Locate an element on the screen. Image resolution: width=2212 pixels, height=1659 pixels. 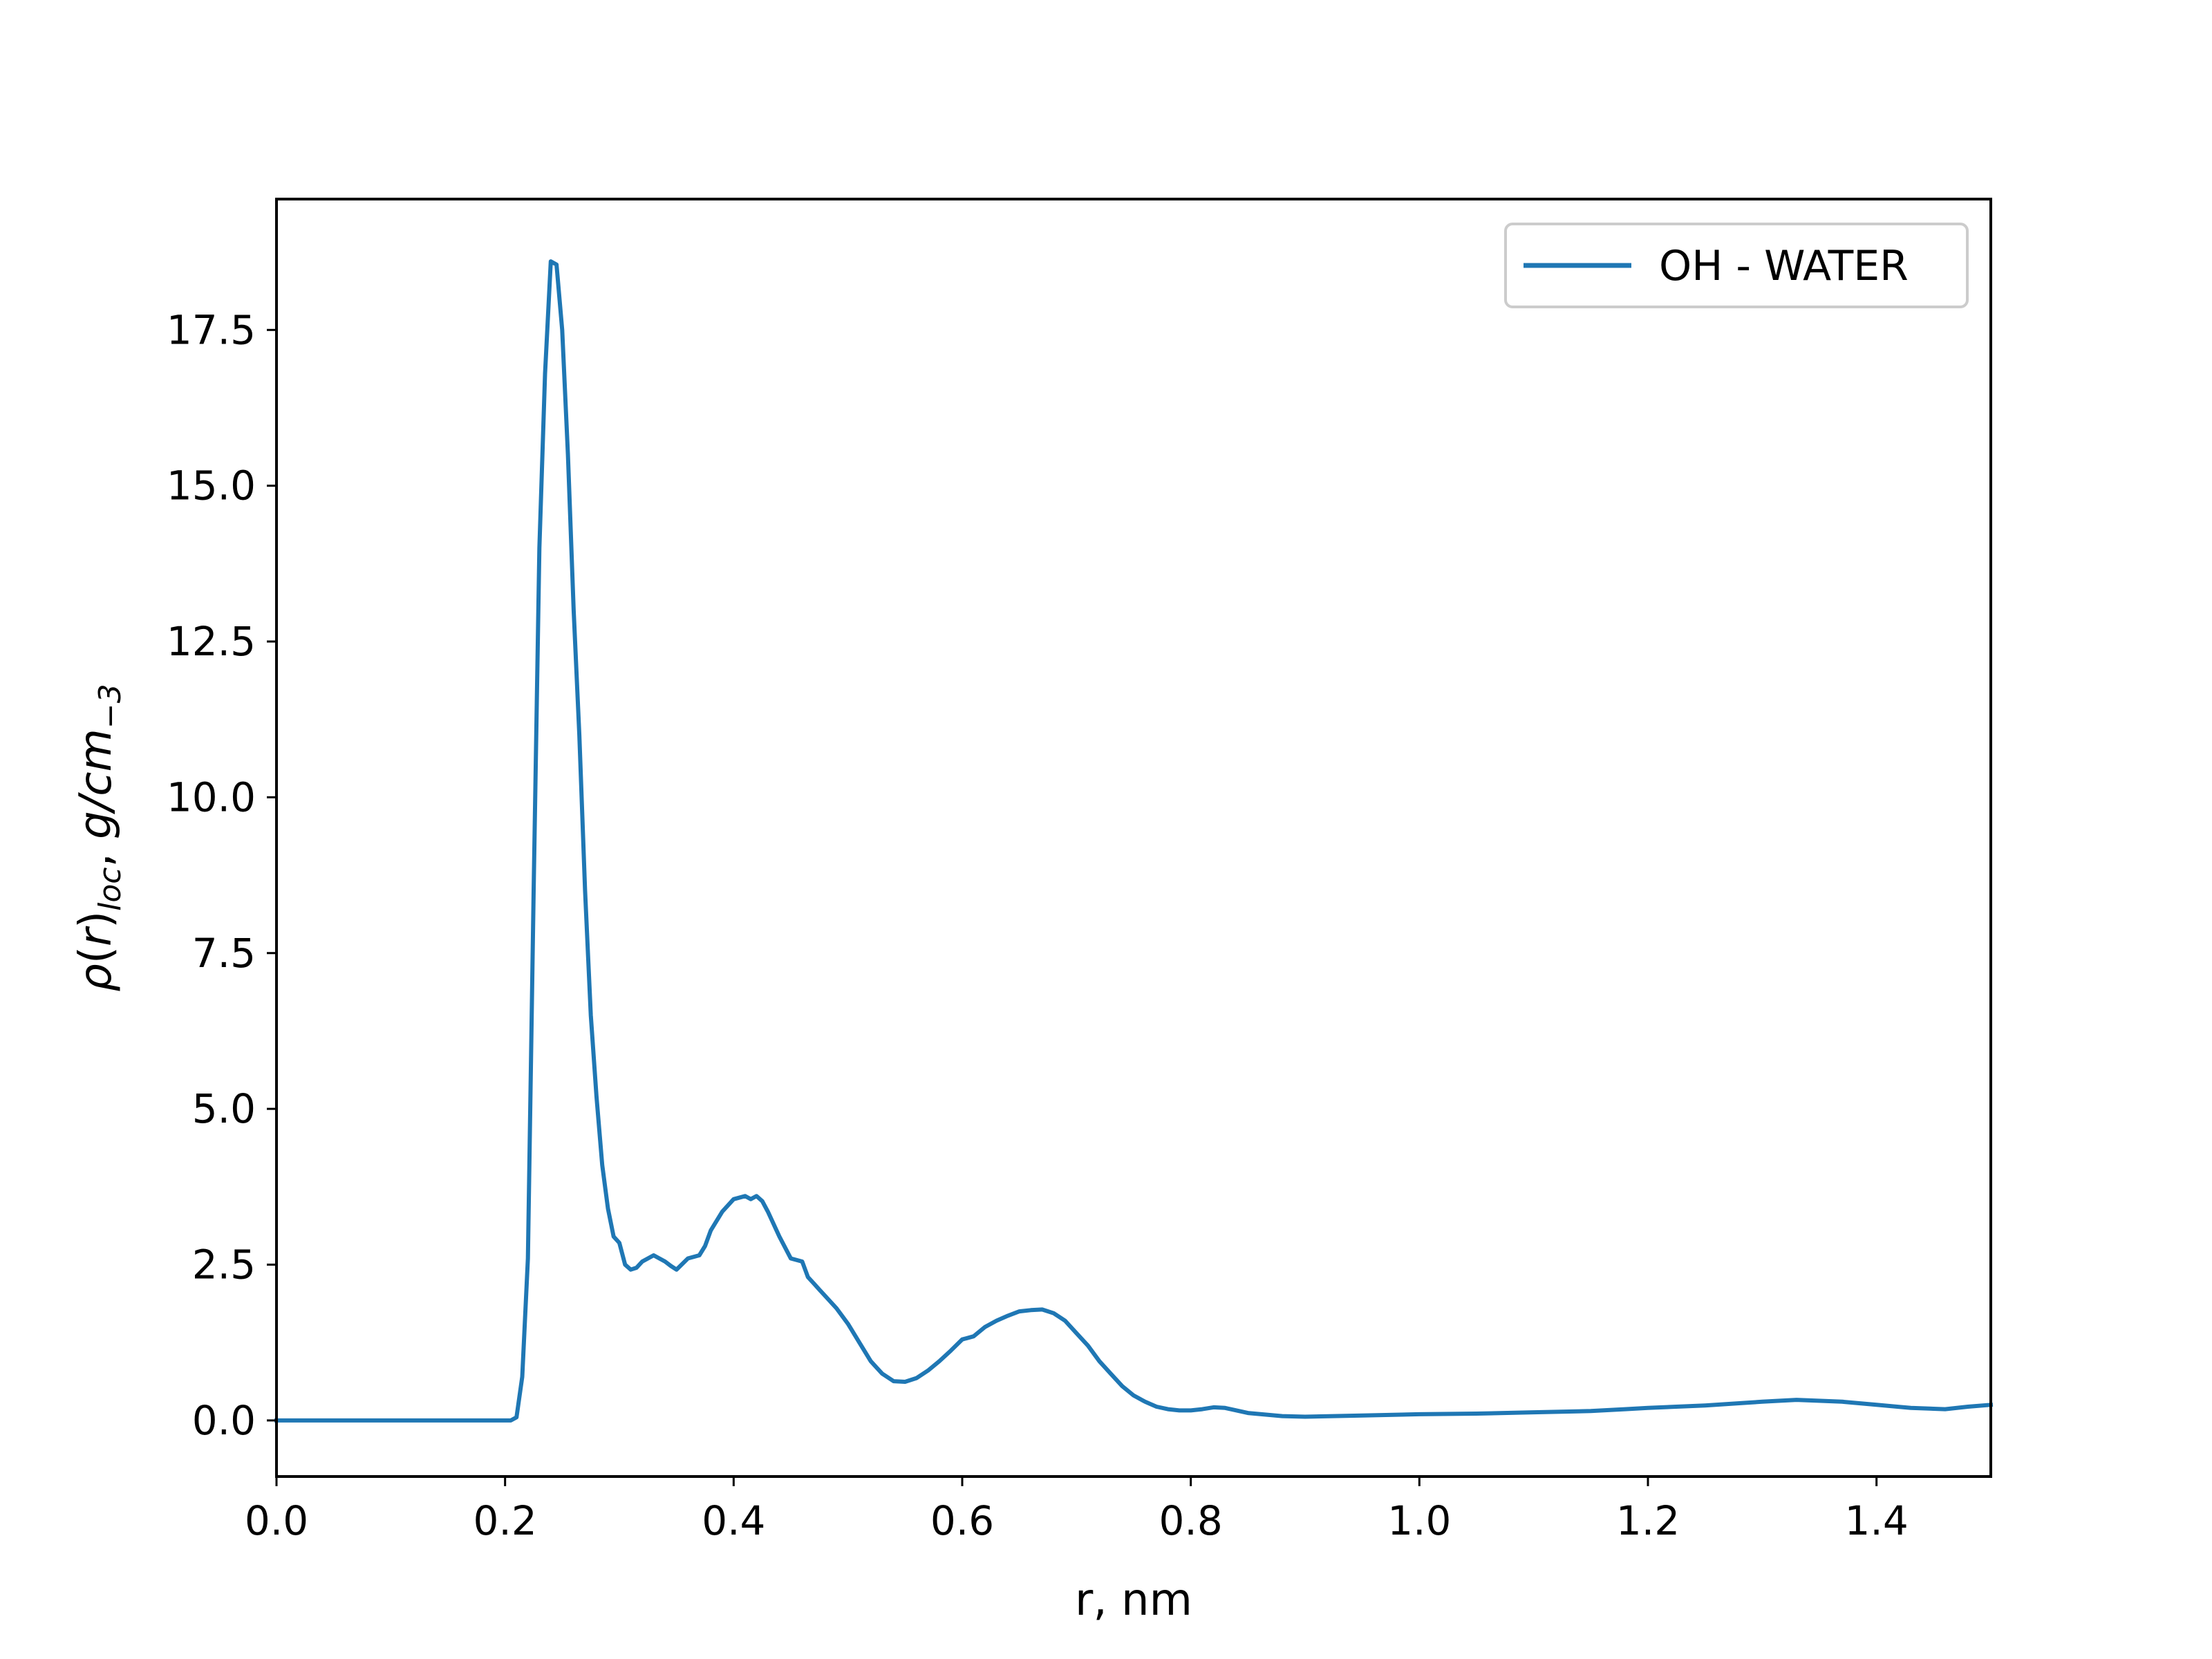
y-label-sep: , is located at coordinates (97, 854).